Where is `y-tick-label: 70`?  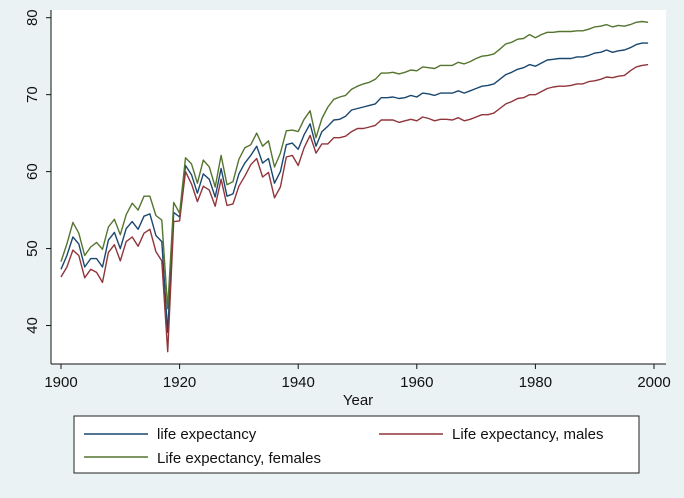
y-tick-label: 70 is located at coordinates (32, 94).